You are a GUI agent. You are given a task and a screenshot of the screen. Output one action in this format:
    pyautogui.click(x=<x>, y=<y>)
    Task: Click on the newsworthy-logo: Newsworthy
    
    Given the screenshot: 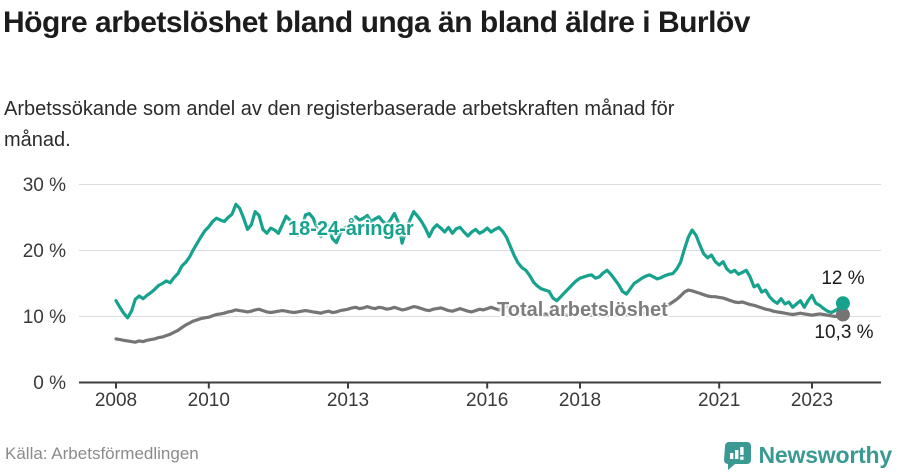 What is the action you would take?
    pyautogui.click(x=807, y=455)
    